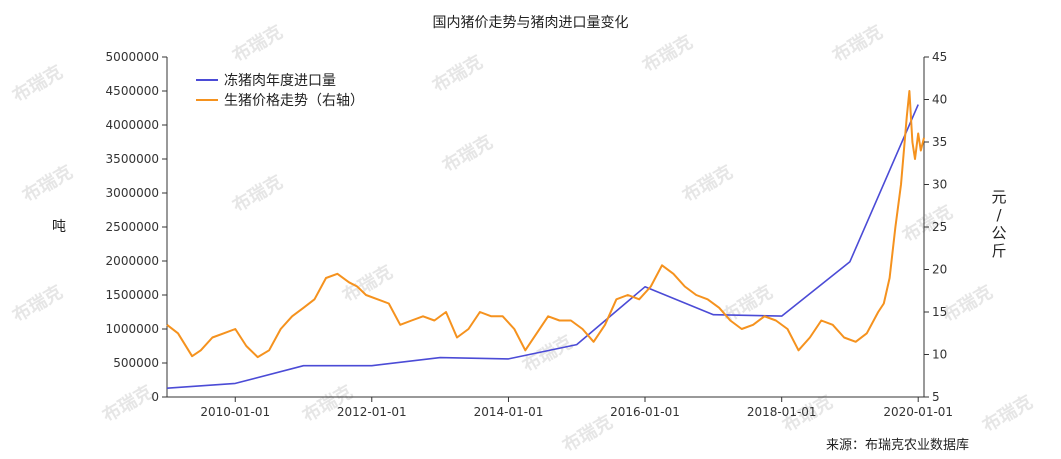 This screenshot has height=459, width=1061. Describe the element at coordinates (939, 142) in the screenshot. I see `y-right-tick-label: 35` at that location.